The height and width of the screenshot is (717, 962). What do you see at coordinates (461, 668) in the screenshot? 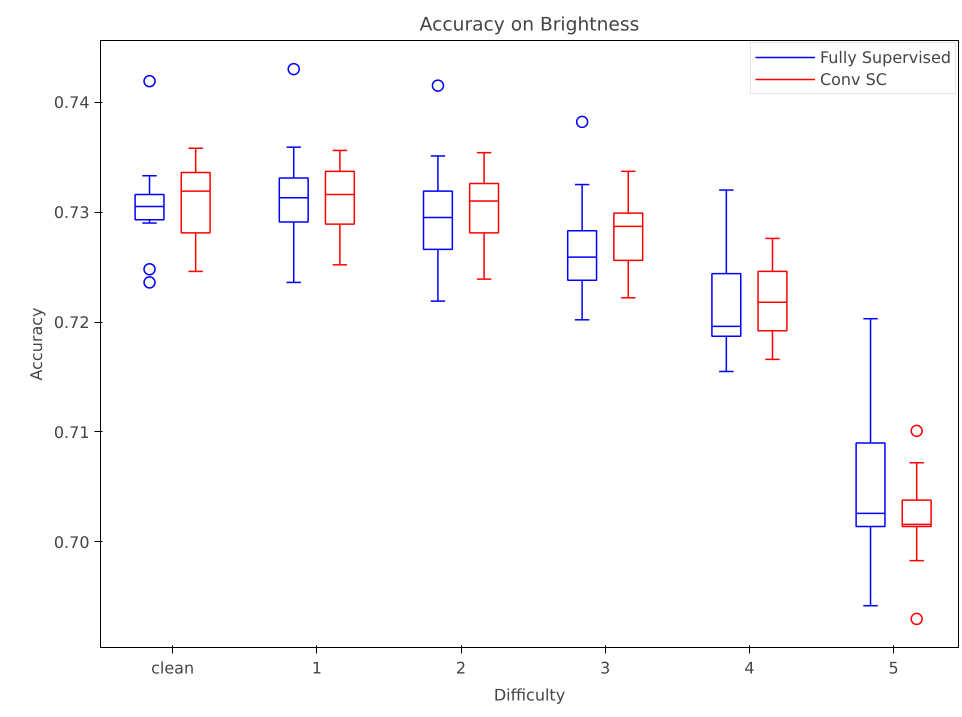
I see `x-tick-label: 2` at bounding box center [461, 668].